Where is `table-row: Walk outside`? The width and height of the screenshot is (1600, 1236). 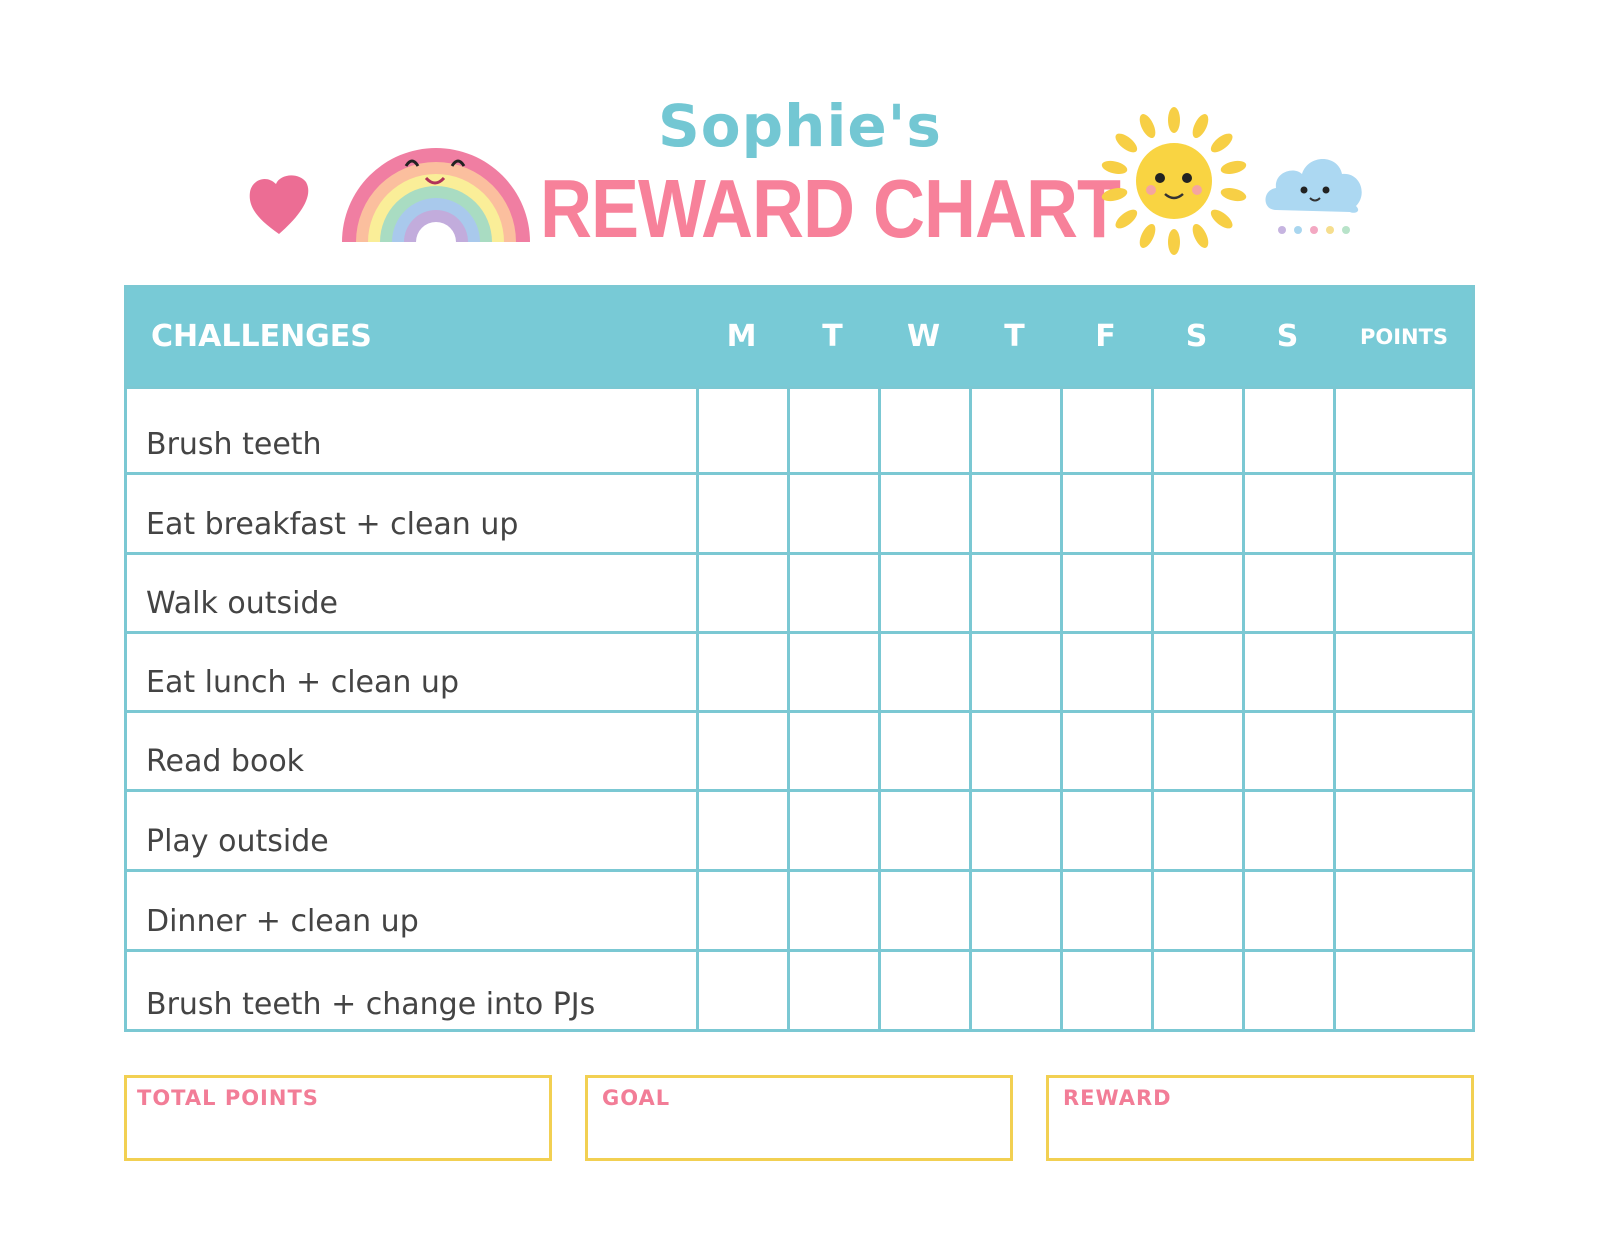
table-row: Walk outside is located at coordinates (799, 591).